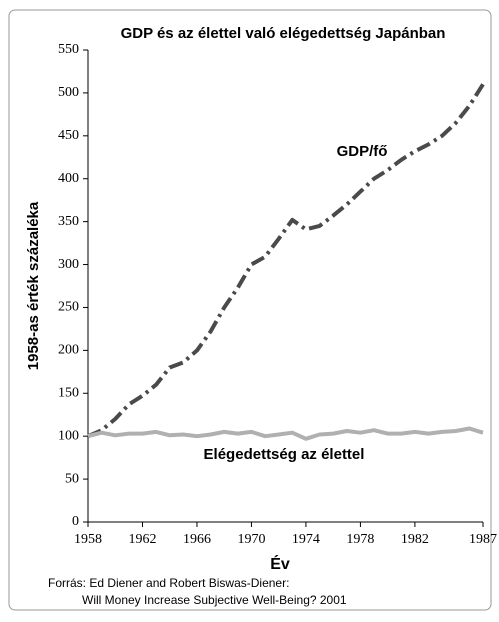  Describe the element at coordinates (362, 151) in the screenshot. I see `series-label: GDP/fő` at that location.